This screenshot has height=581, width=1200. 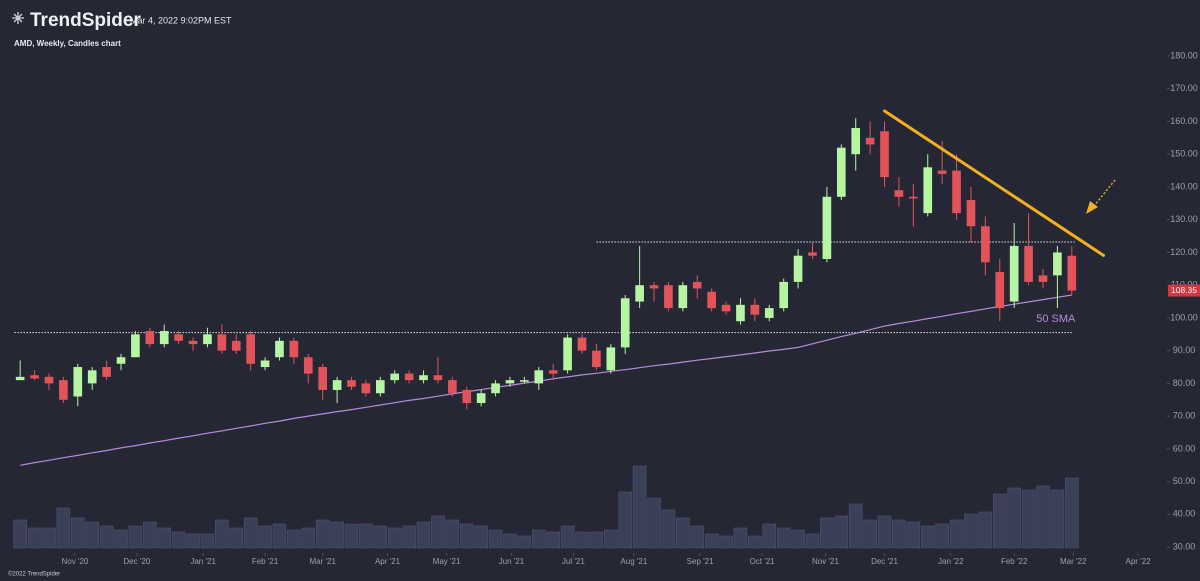 What do you see at coordinates (1184, 514) in the screenshot?
I see `y-tick-label: 40.00` at bounding box center [1184, 514].